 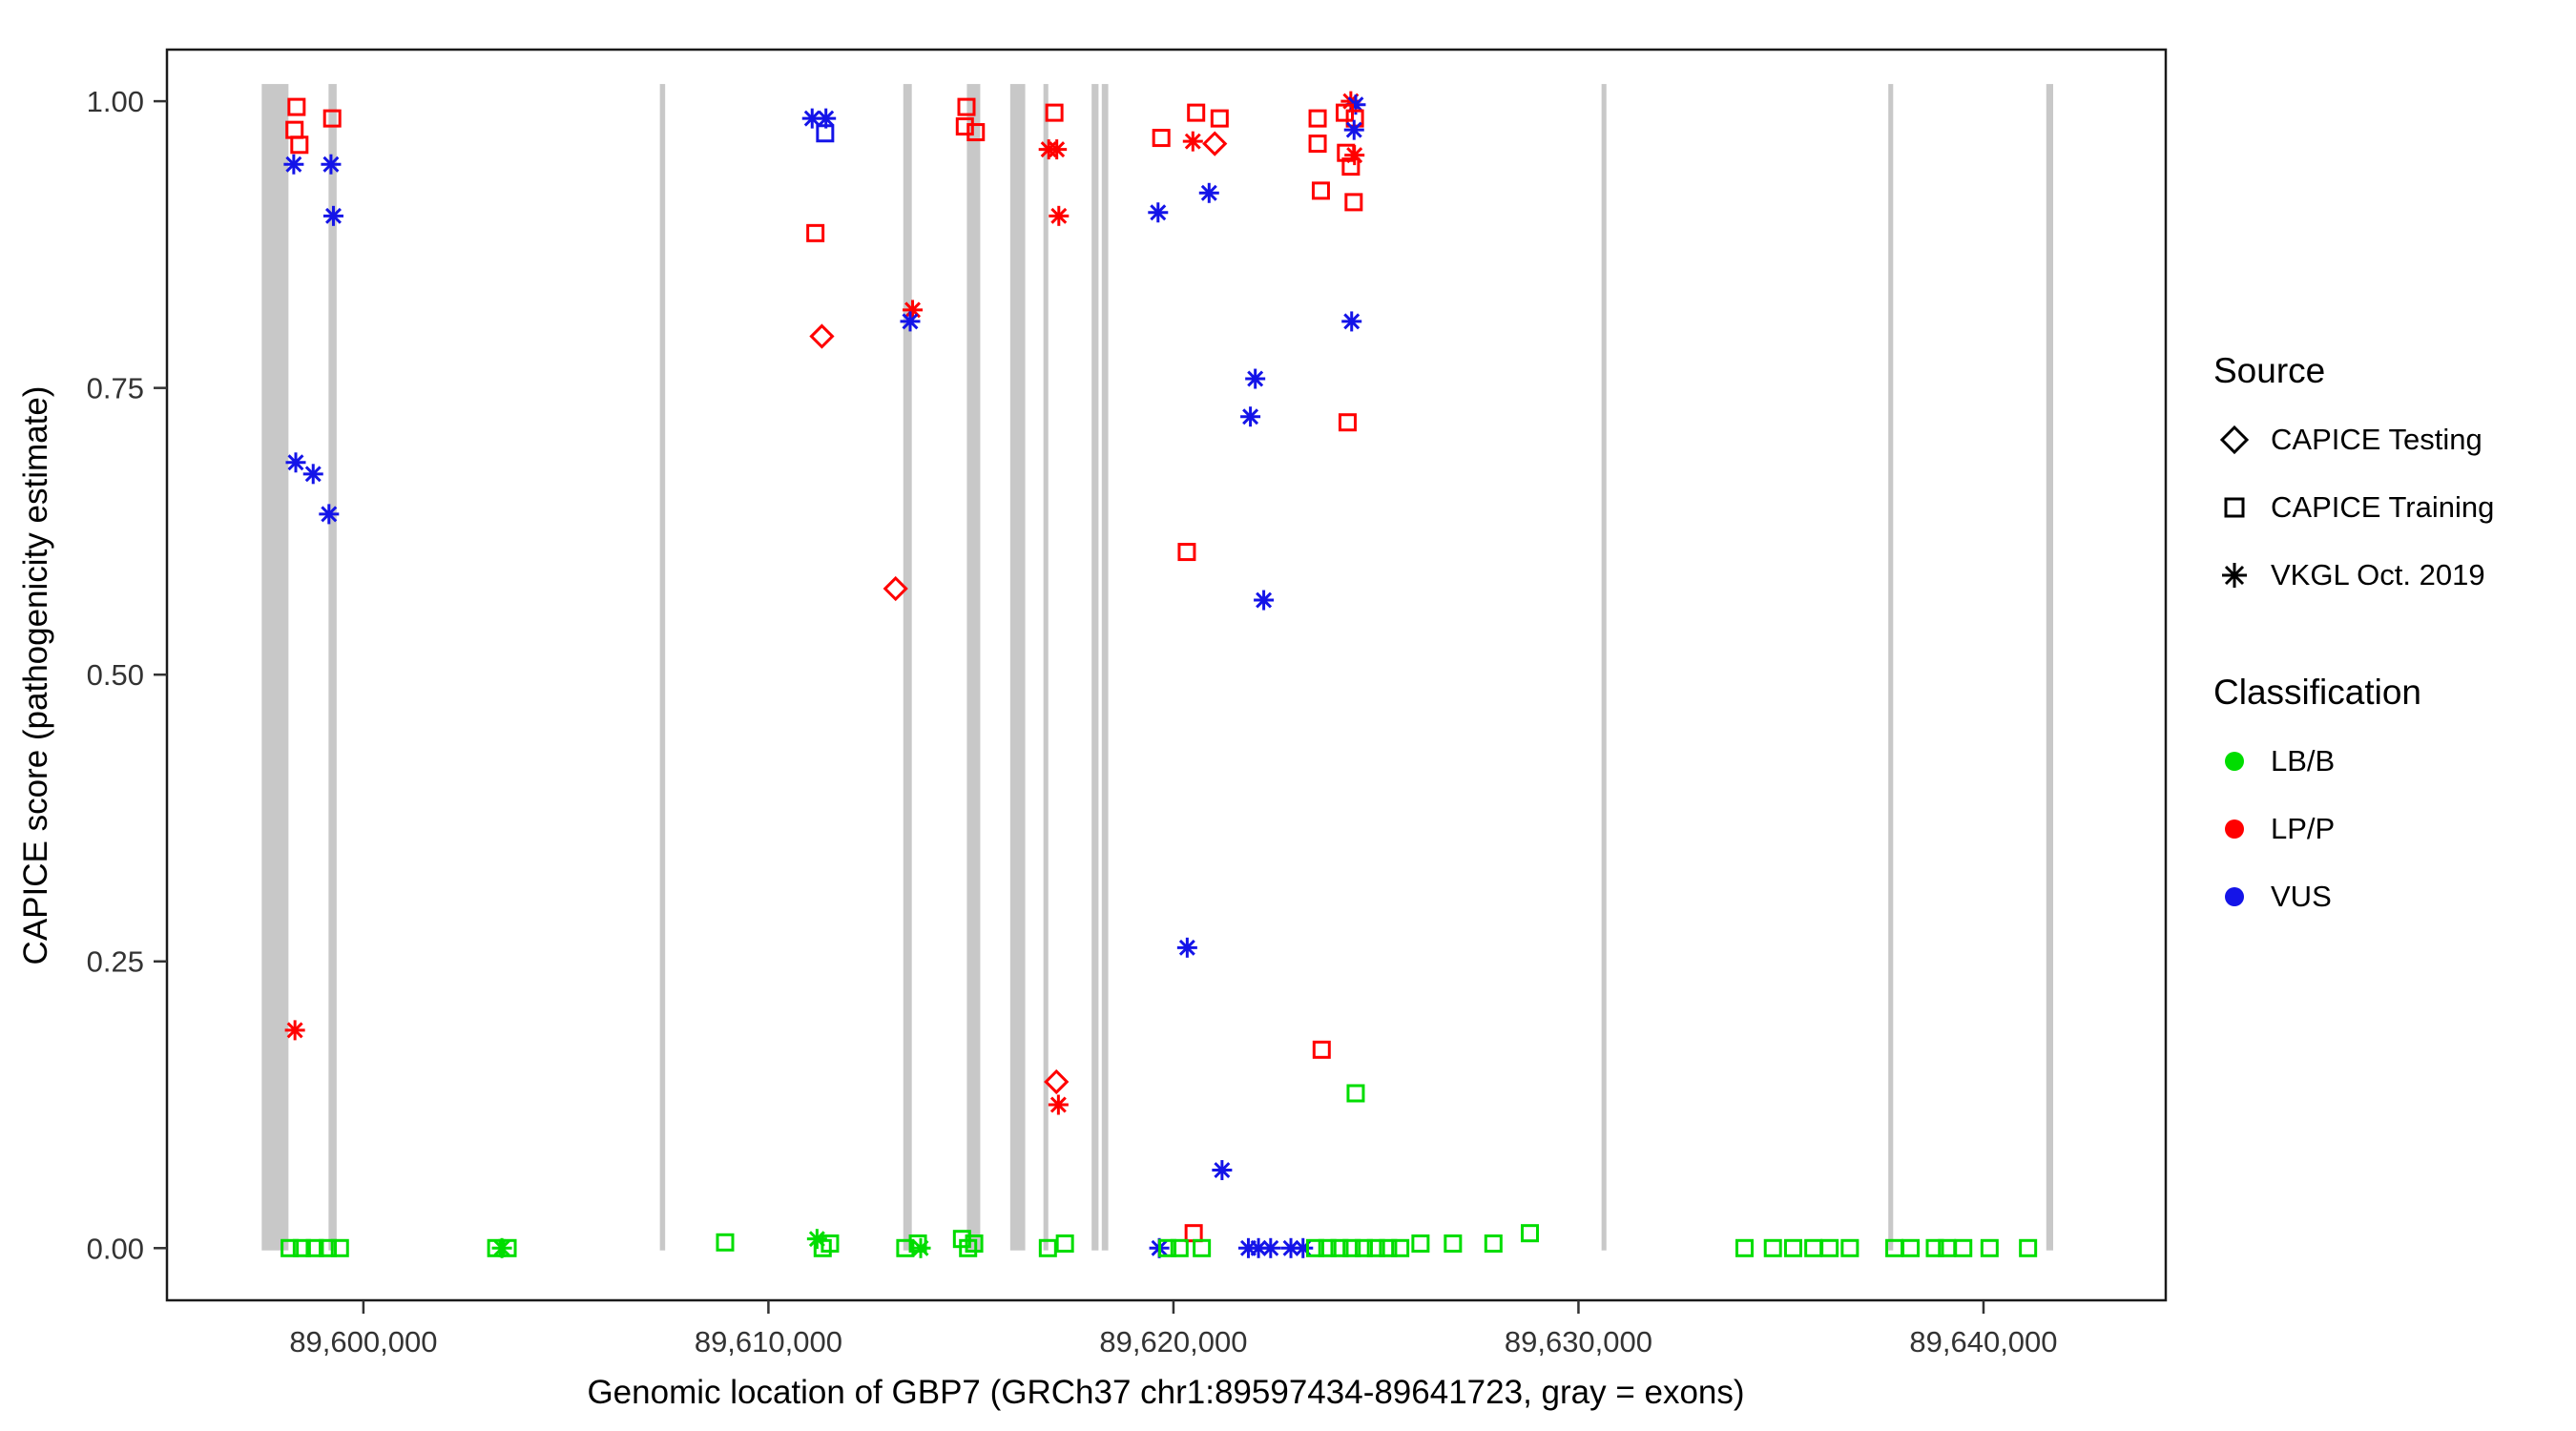 I want to click on square-icon, so click(x=2234, y=507).